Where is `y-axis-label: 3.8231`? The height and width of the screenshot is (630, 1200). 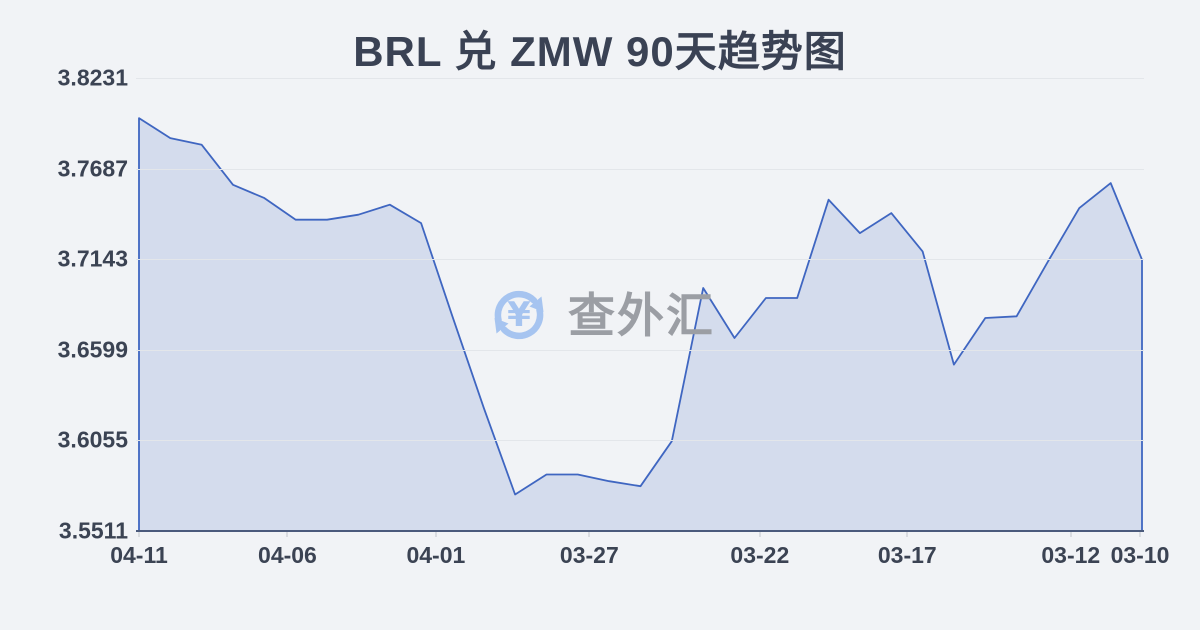
y-axis-label: 3.8231 is located at coordinates (92, 77).